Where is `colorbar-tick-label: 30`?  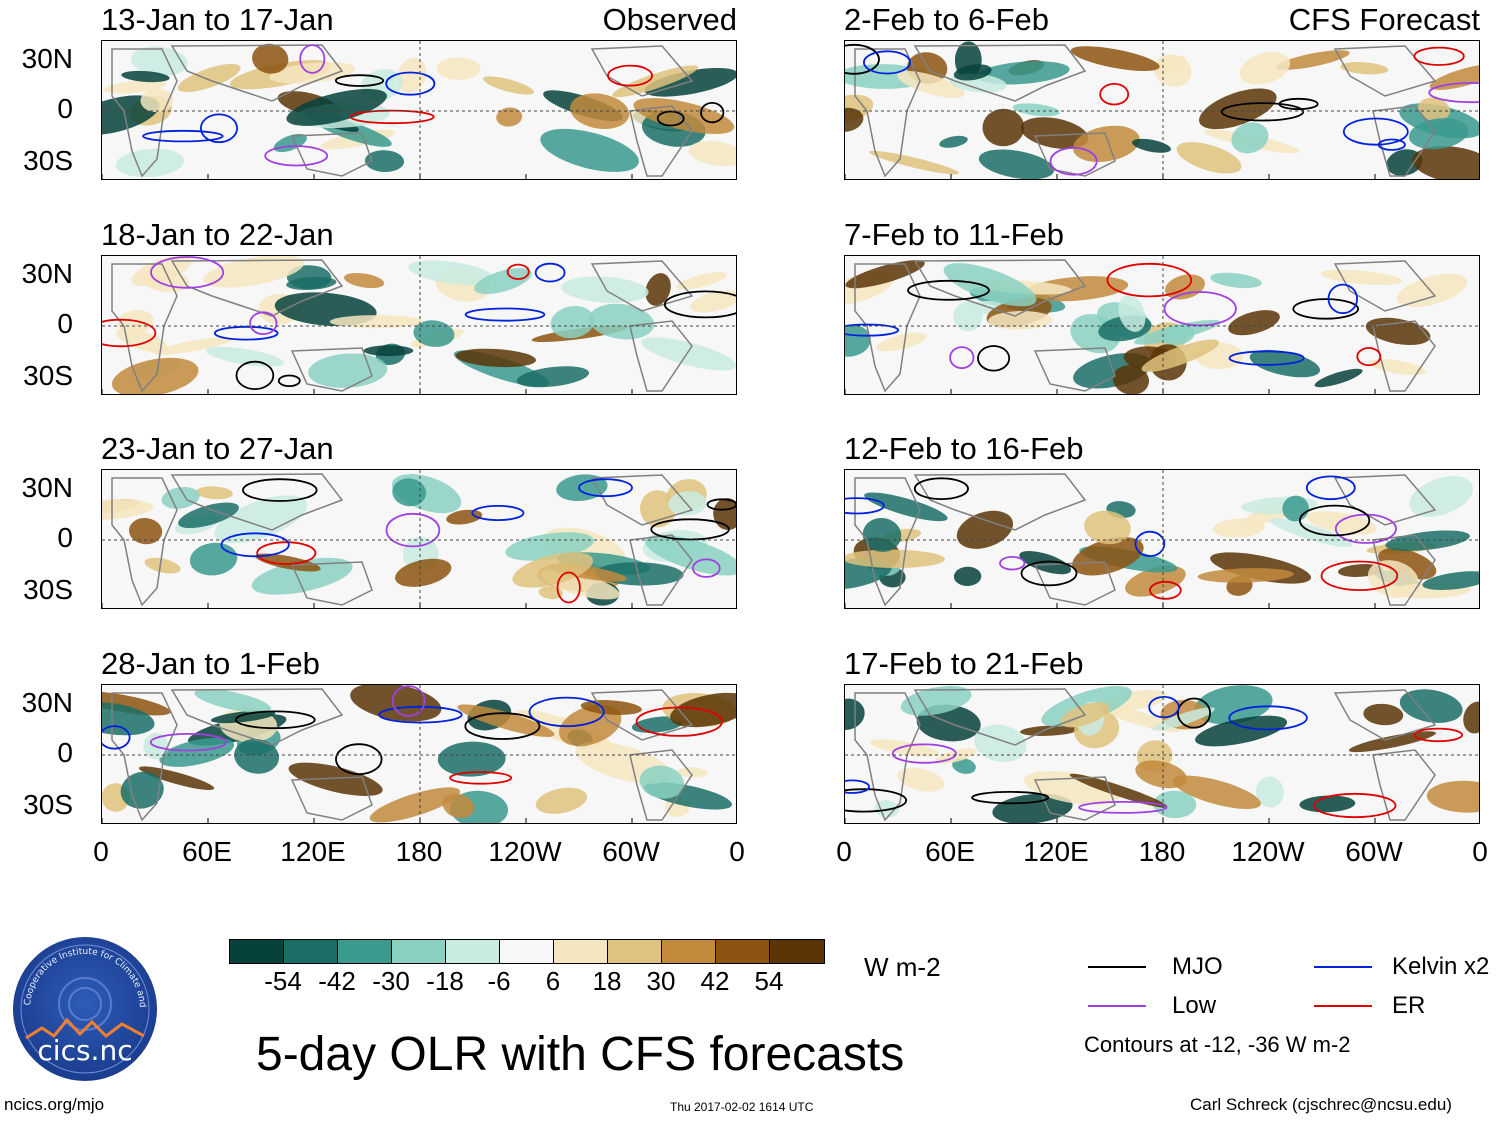
colorbar-tick-label: 30 is located at coordinates (661, 981).